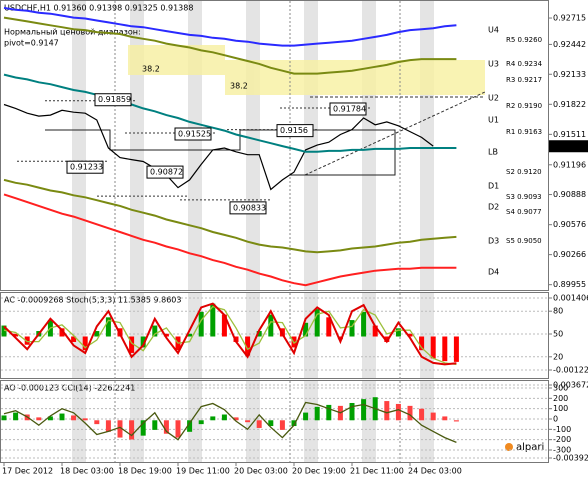 This screenshot has width=588, height=480. Describe the element at coordinates (319, 471) in the screenshot. I see `x-tick-label: 20 Dec 19:00` at that location.